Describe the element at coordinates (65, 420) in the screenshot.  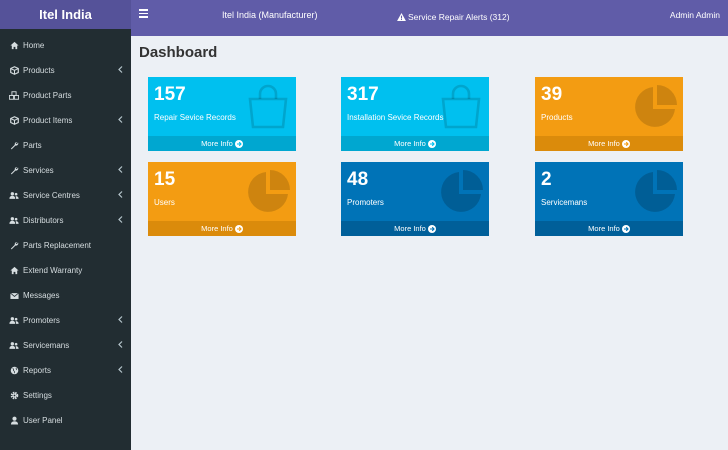
I see `sidebar-item-user-panel: User Panel` at that location.